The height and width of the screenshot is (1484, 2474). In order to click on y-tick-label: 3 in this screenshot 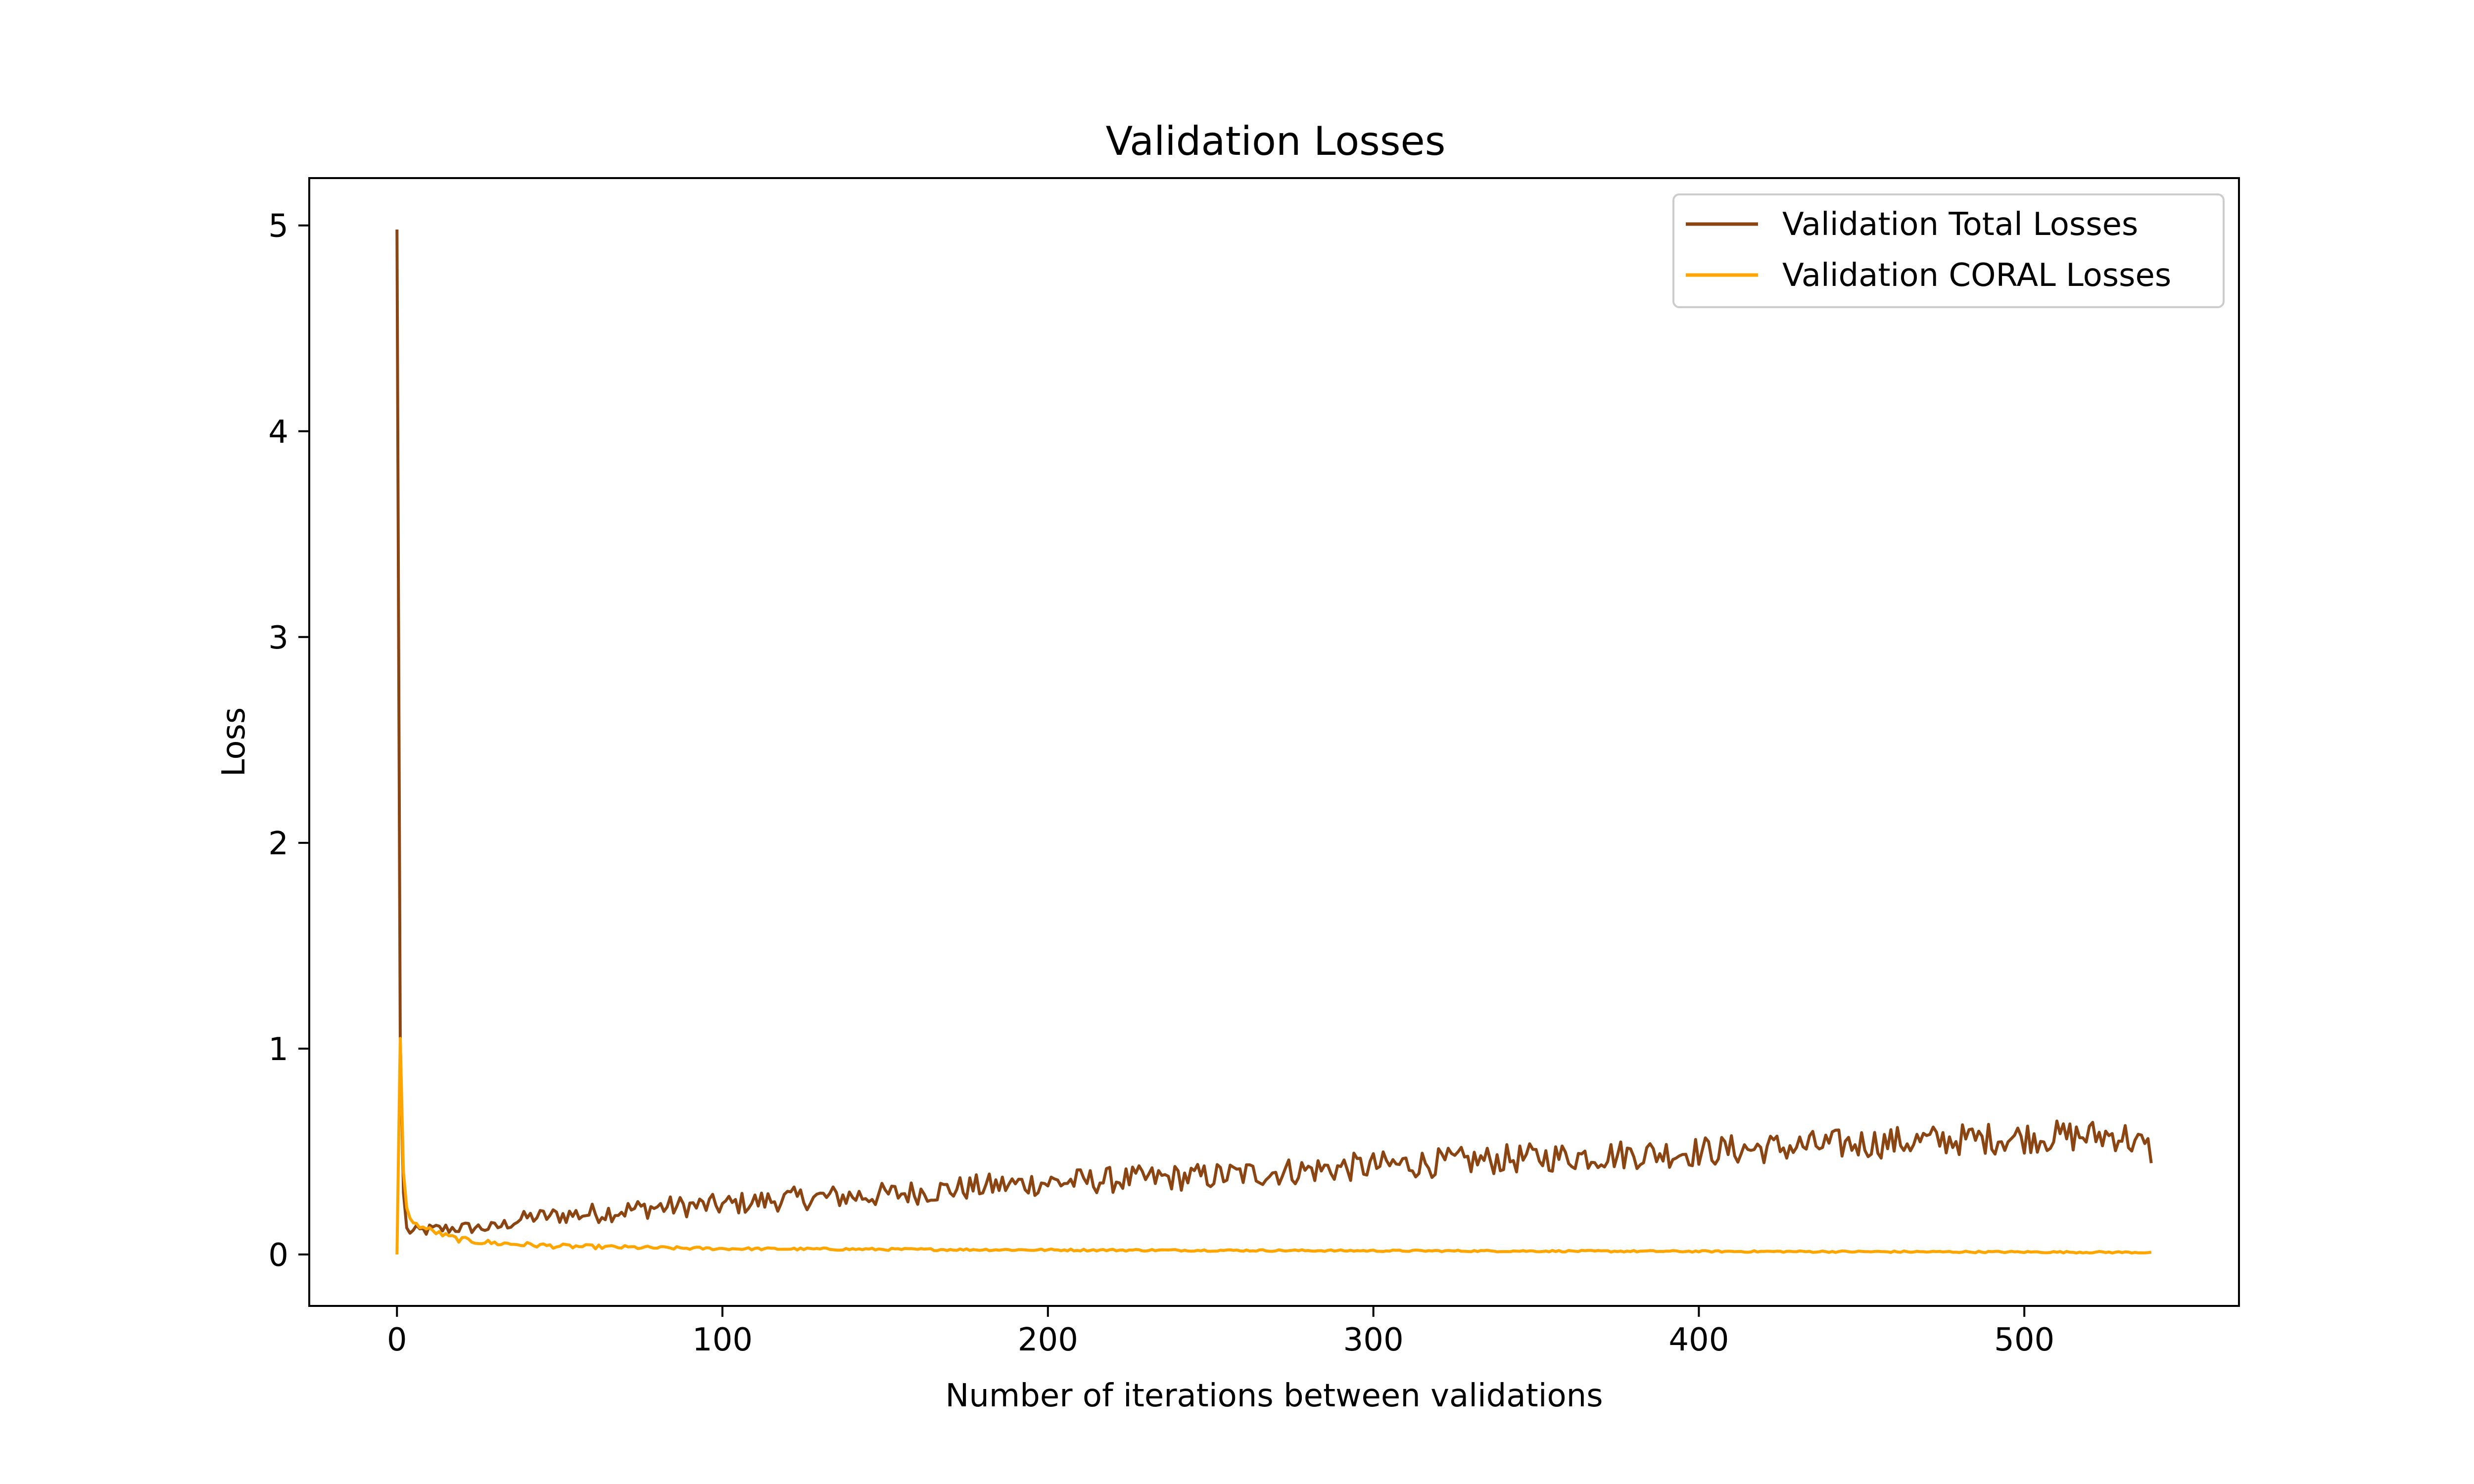, I will do `click(278, 638)`.